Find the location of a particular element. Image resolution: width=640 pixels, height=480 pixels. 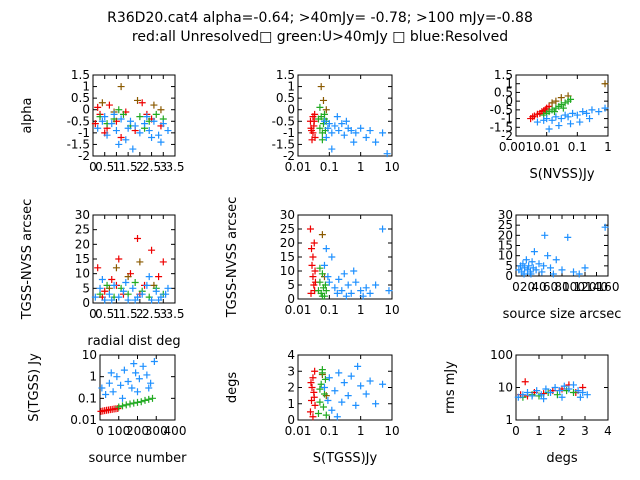

x-tick-label: 120 is located at coordinates (585, 287).